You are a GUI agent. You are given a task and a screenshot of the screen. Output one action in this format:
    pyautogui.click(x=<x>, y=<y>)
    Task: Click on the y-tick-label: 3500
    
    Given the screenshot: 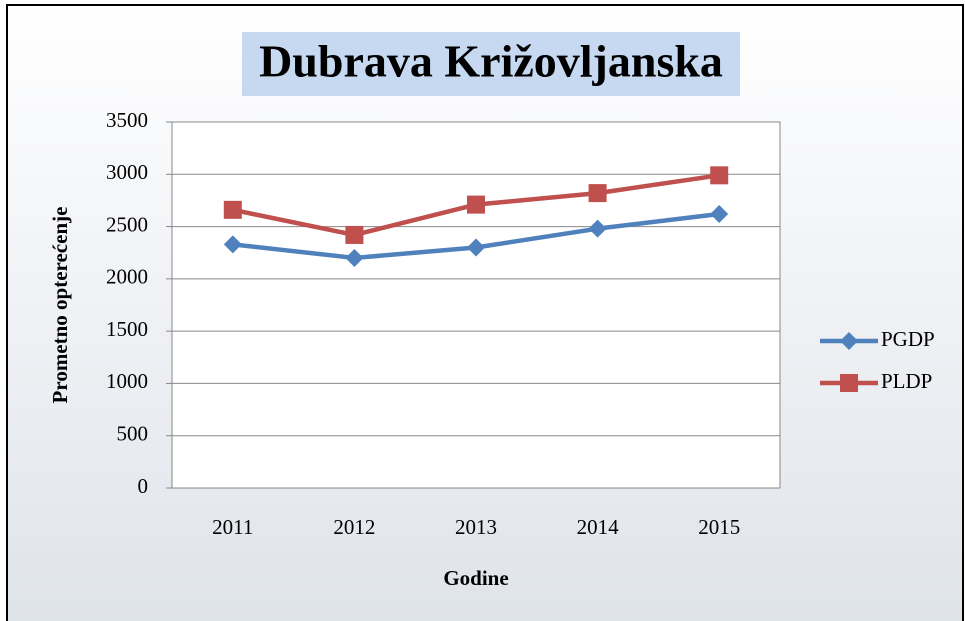 What is the action you would take?
    pyautogui.click(x=127, y=120)
    